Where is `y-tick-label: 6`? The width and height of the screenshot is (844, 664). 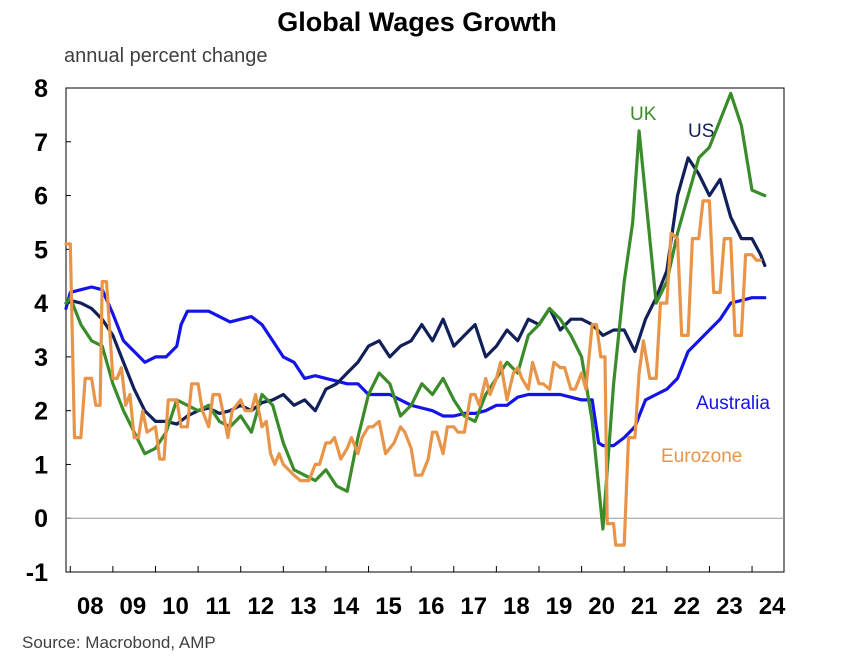
y-tick-label: 6 is located at coordinates (41, 197).